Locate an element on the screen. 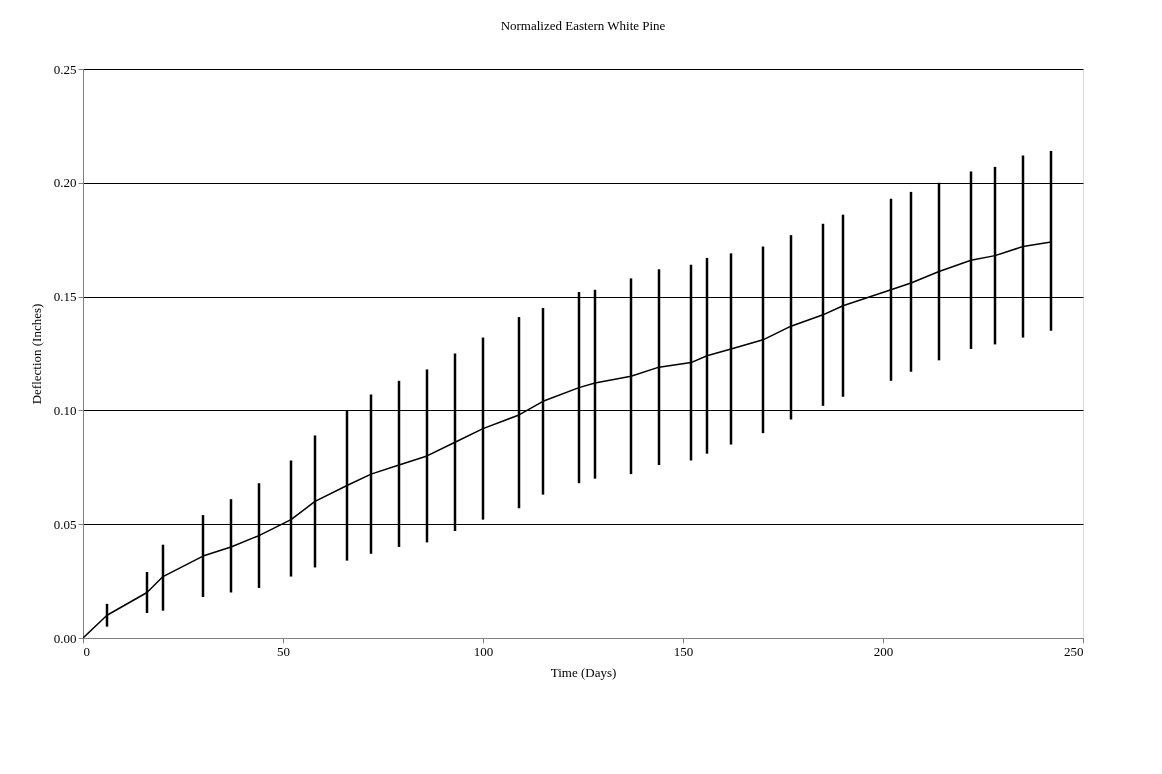 The height and width of the screenshot is (774, 1162). x-axis-title: Time (Days) is located at coordinates (583, 672).